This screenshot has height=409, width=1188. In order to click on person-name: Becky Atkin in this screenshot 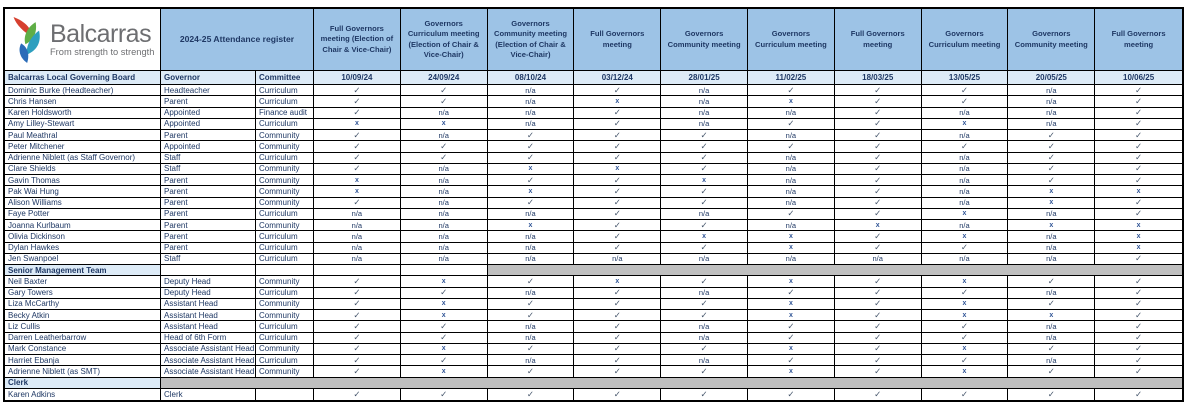, I will do `click(83, 316)`.